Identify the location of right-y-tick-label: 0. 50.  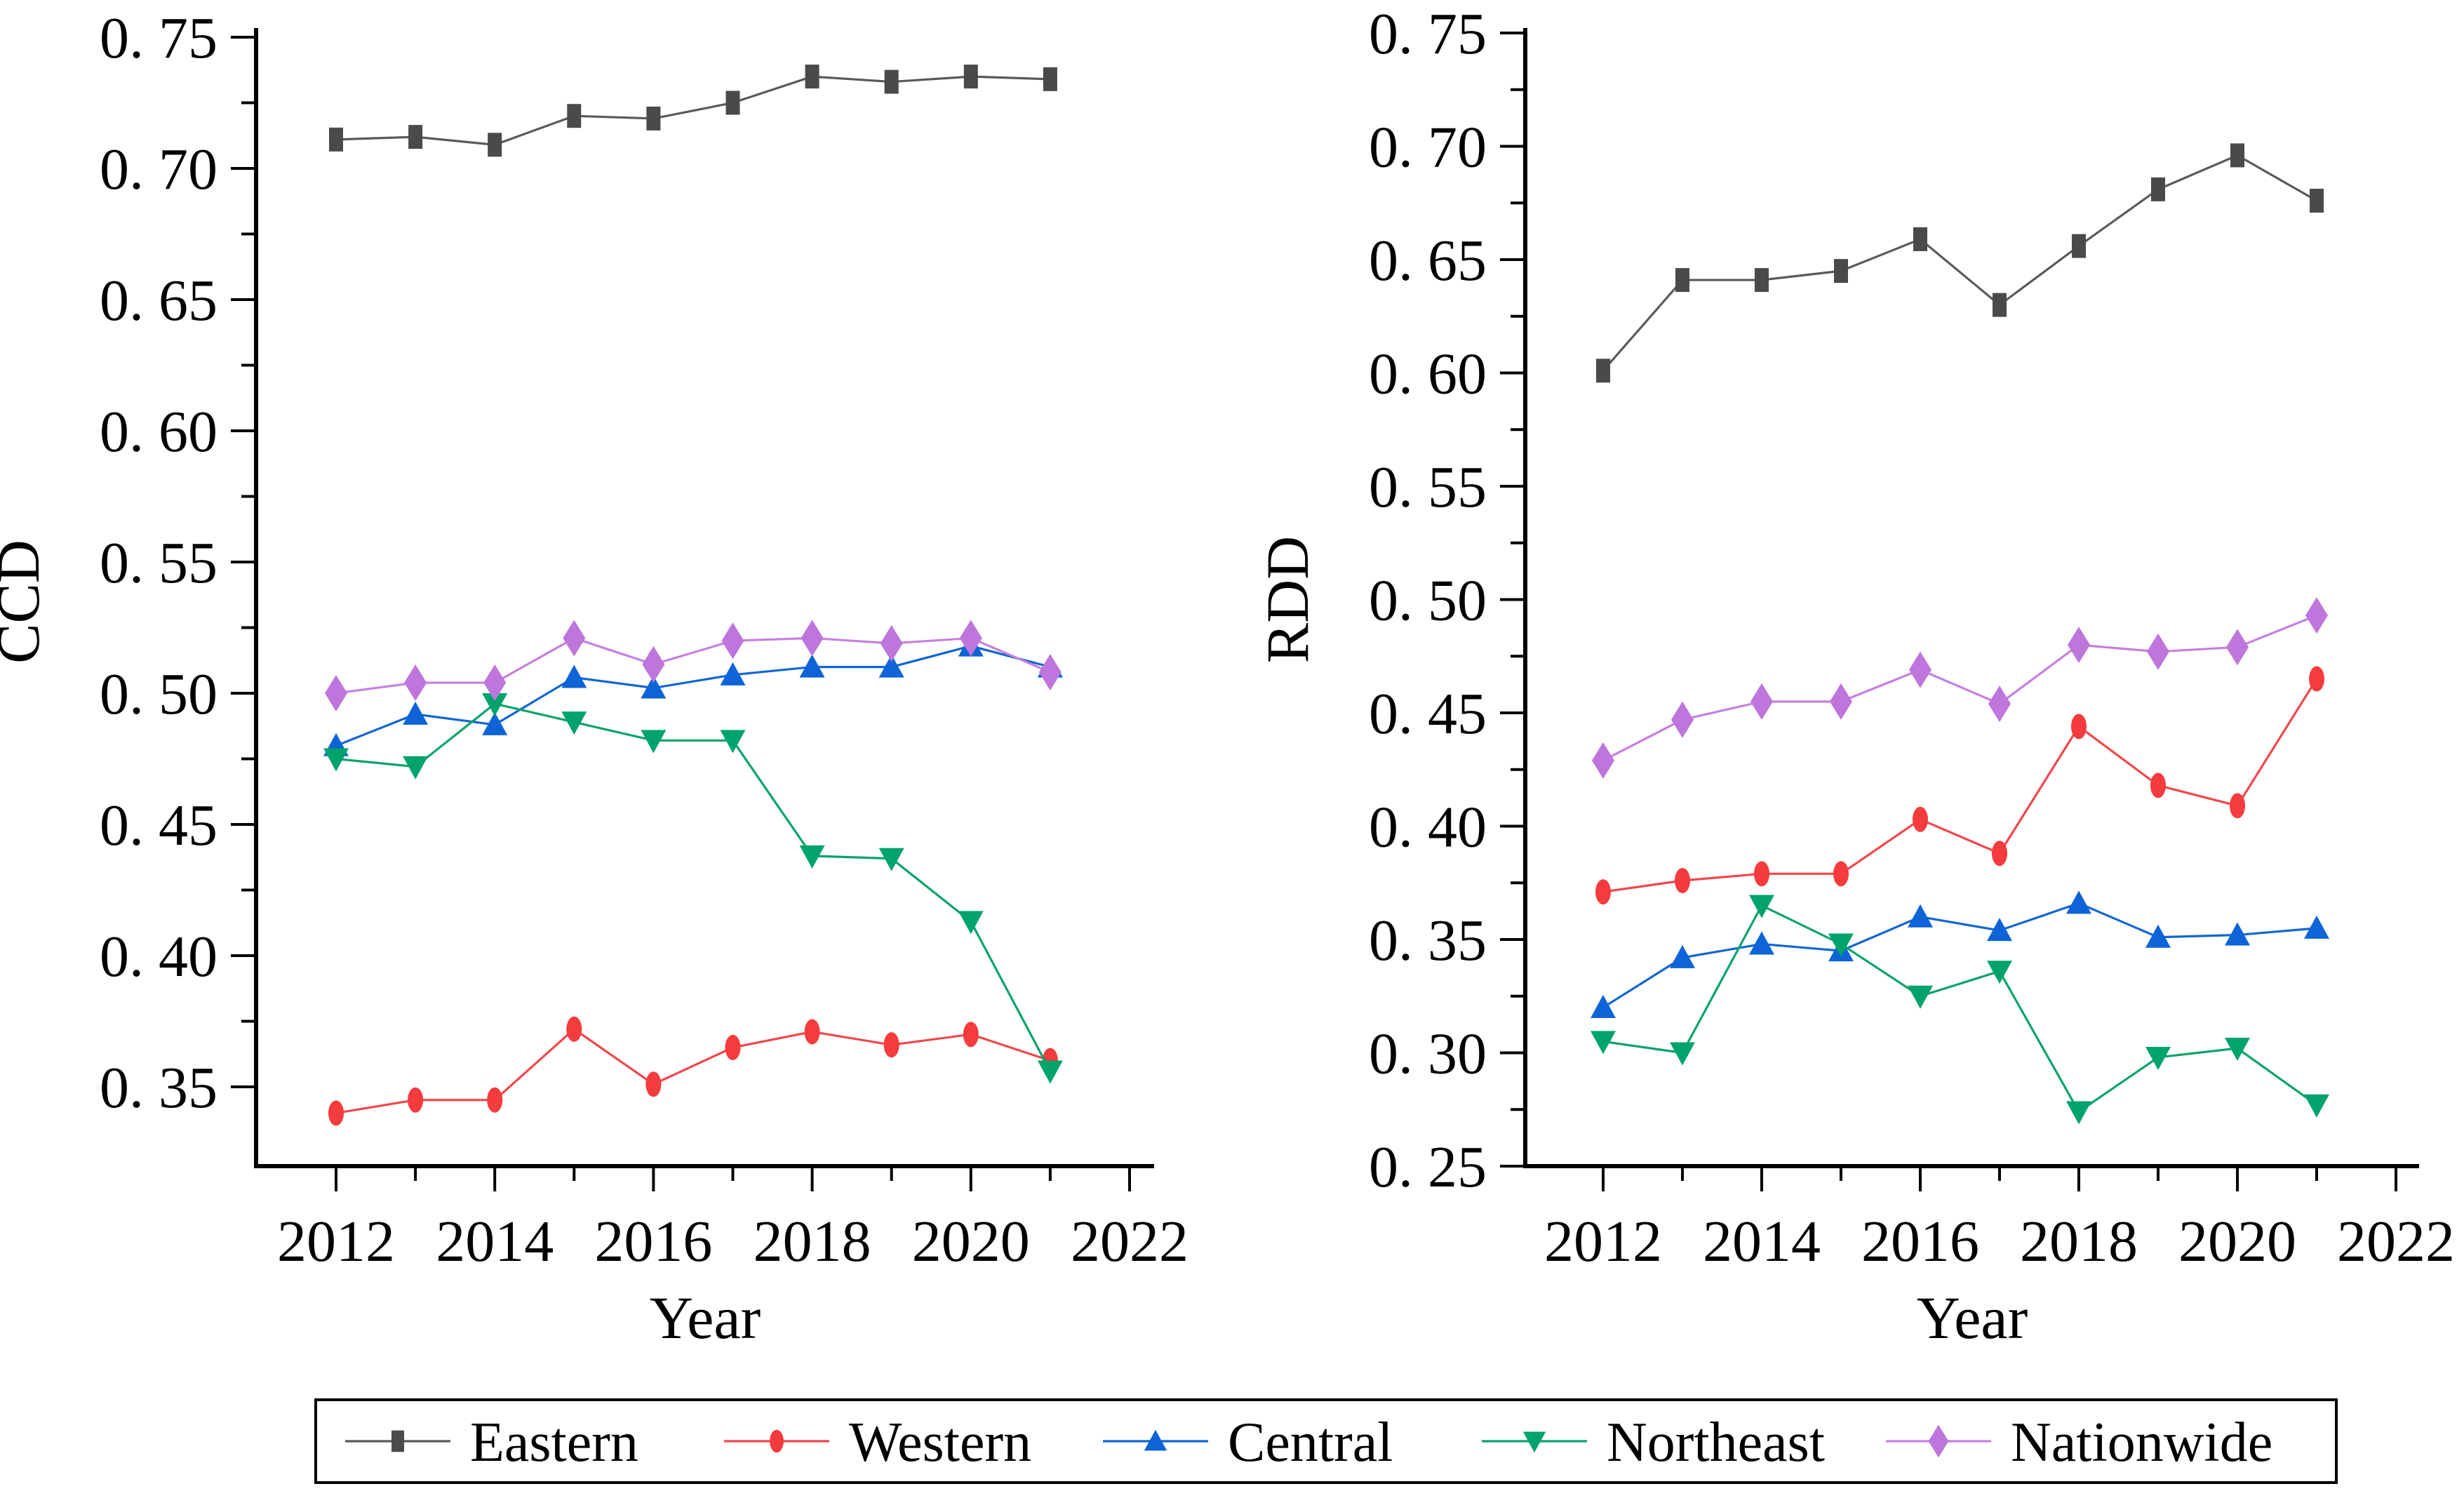
(1428, 601).